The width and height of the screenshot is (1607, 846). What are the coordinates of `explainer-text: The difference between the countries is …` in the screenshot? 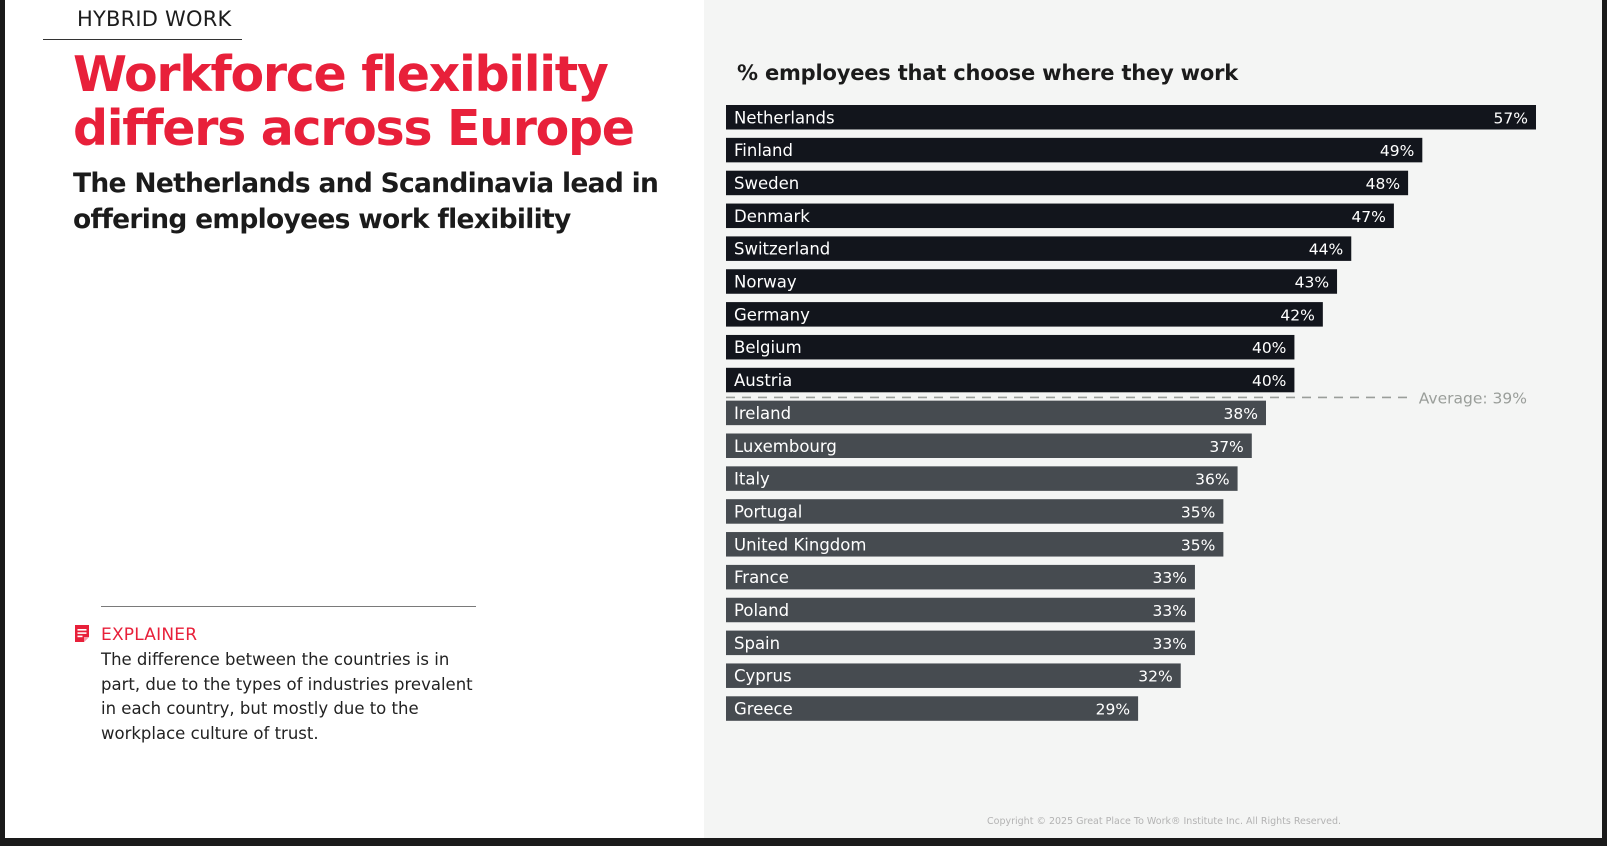 It's located at (287, 696).